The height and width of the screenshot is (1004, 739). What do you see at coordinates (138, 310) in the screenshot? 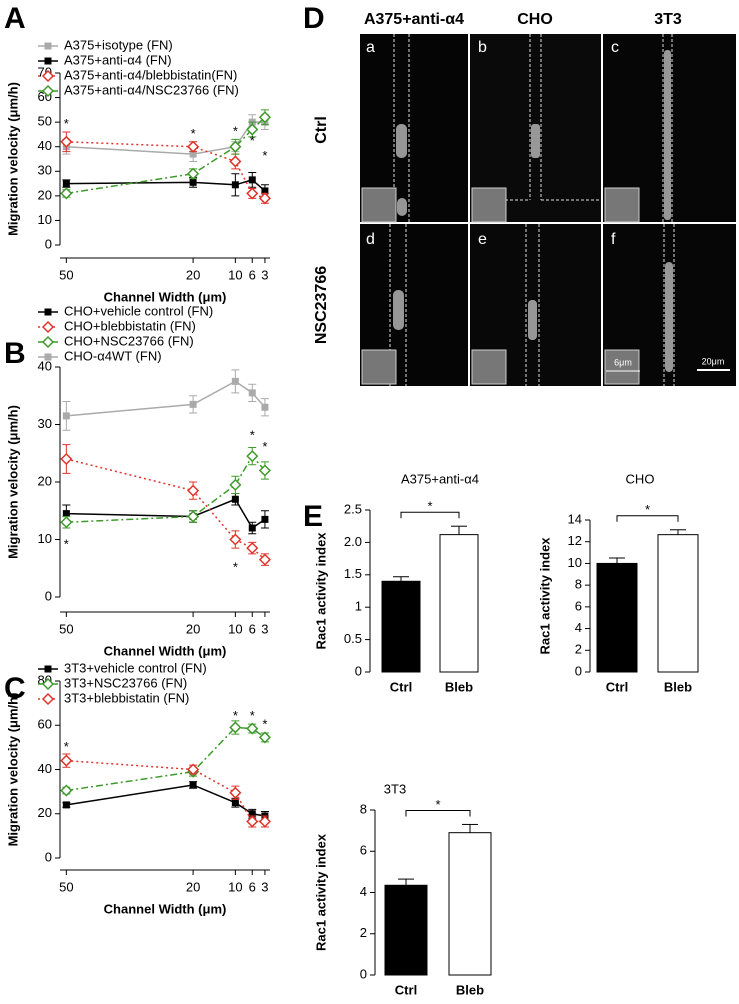
I see `legend-label: CHO+vehicle control (FN)` at bounding box center [138, 310].